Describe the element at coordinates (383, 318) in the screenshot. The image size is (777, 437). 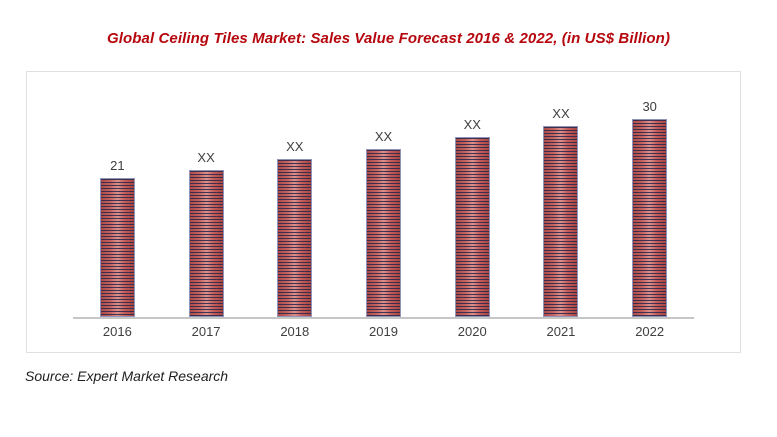
I see `x-axis-line` at that location.